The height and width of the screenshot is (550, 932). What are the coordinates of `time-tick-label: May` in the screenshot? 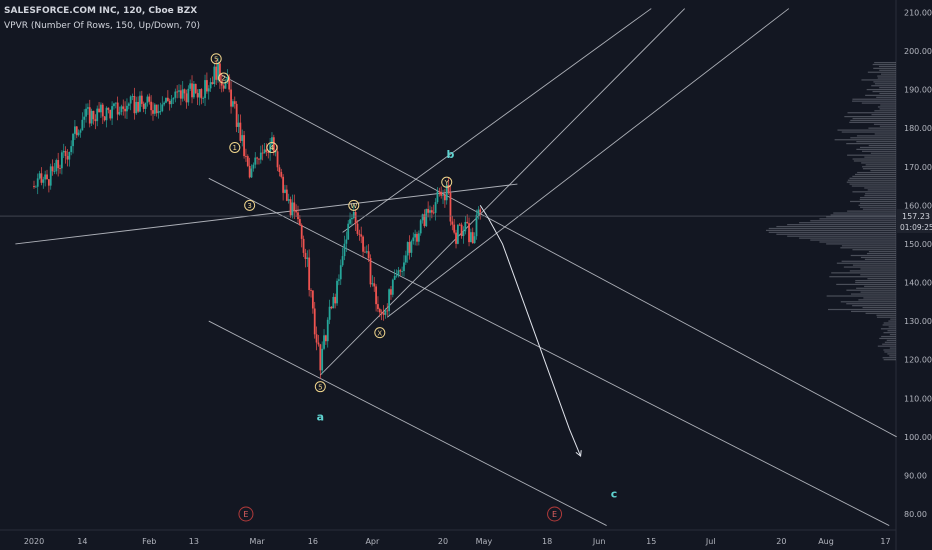 It's located at (484, 541).